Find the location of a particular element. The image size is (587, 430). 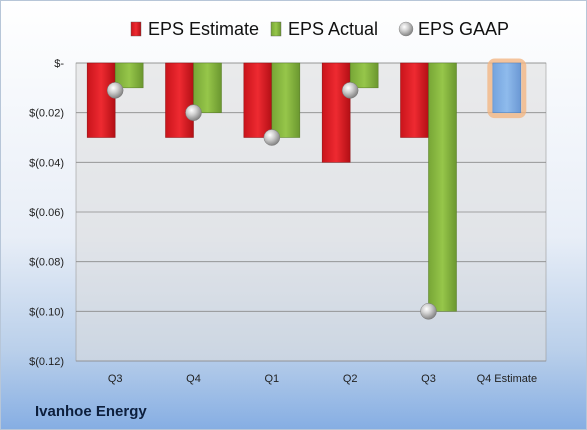

y-tick-label: $(0.08) is located at coordinates (46, 263).